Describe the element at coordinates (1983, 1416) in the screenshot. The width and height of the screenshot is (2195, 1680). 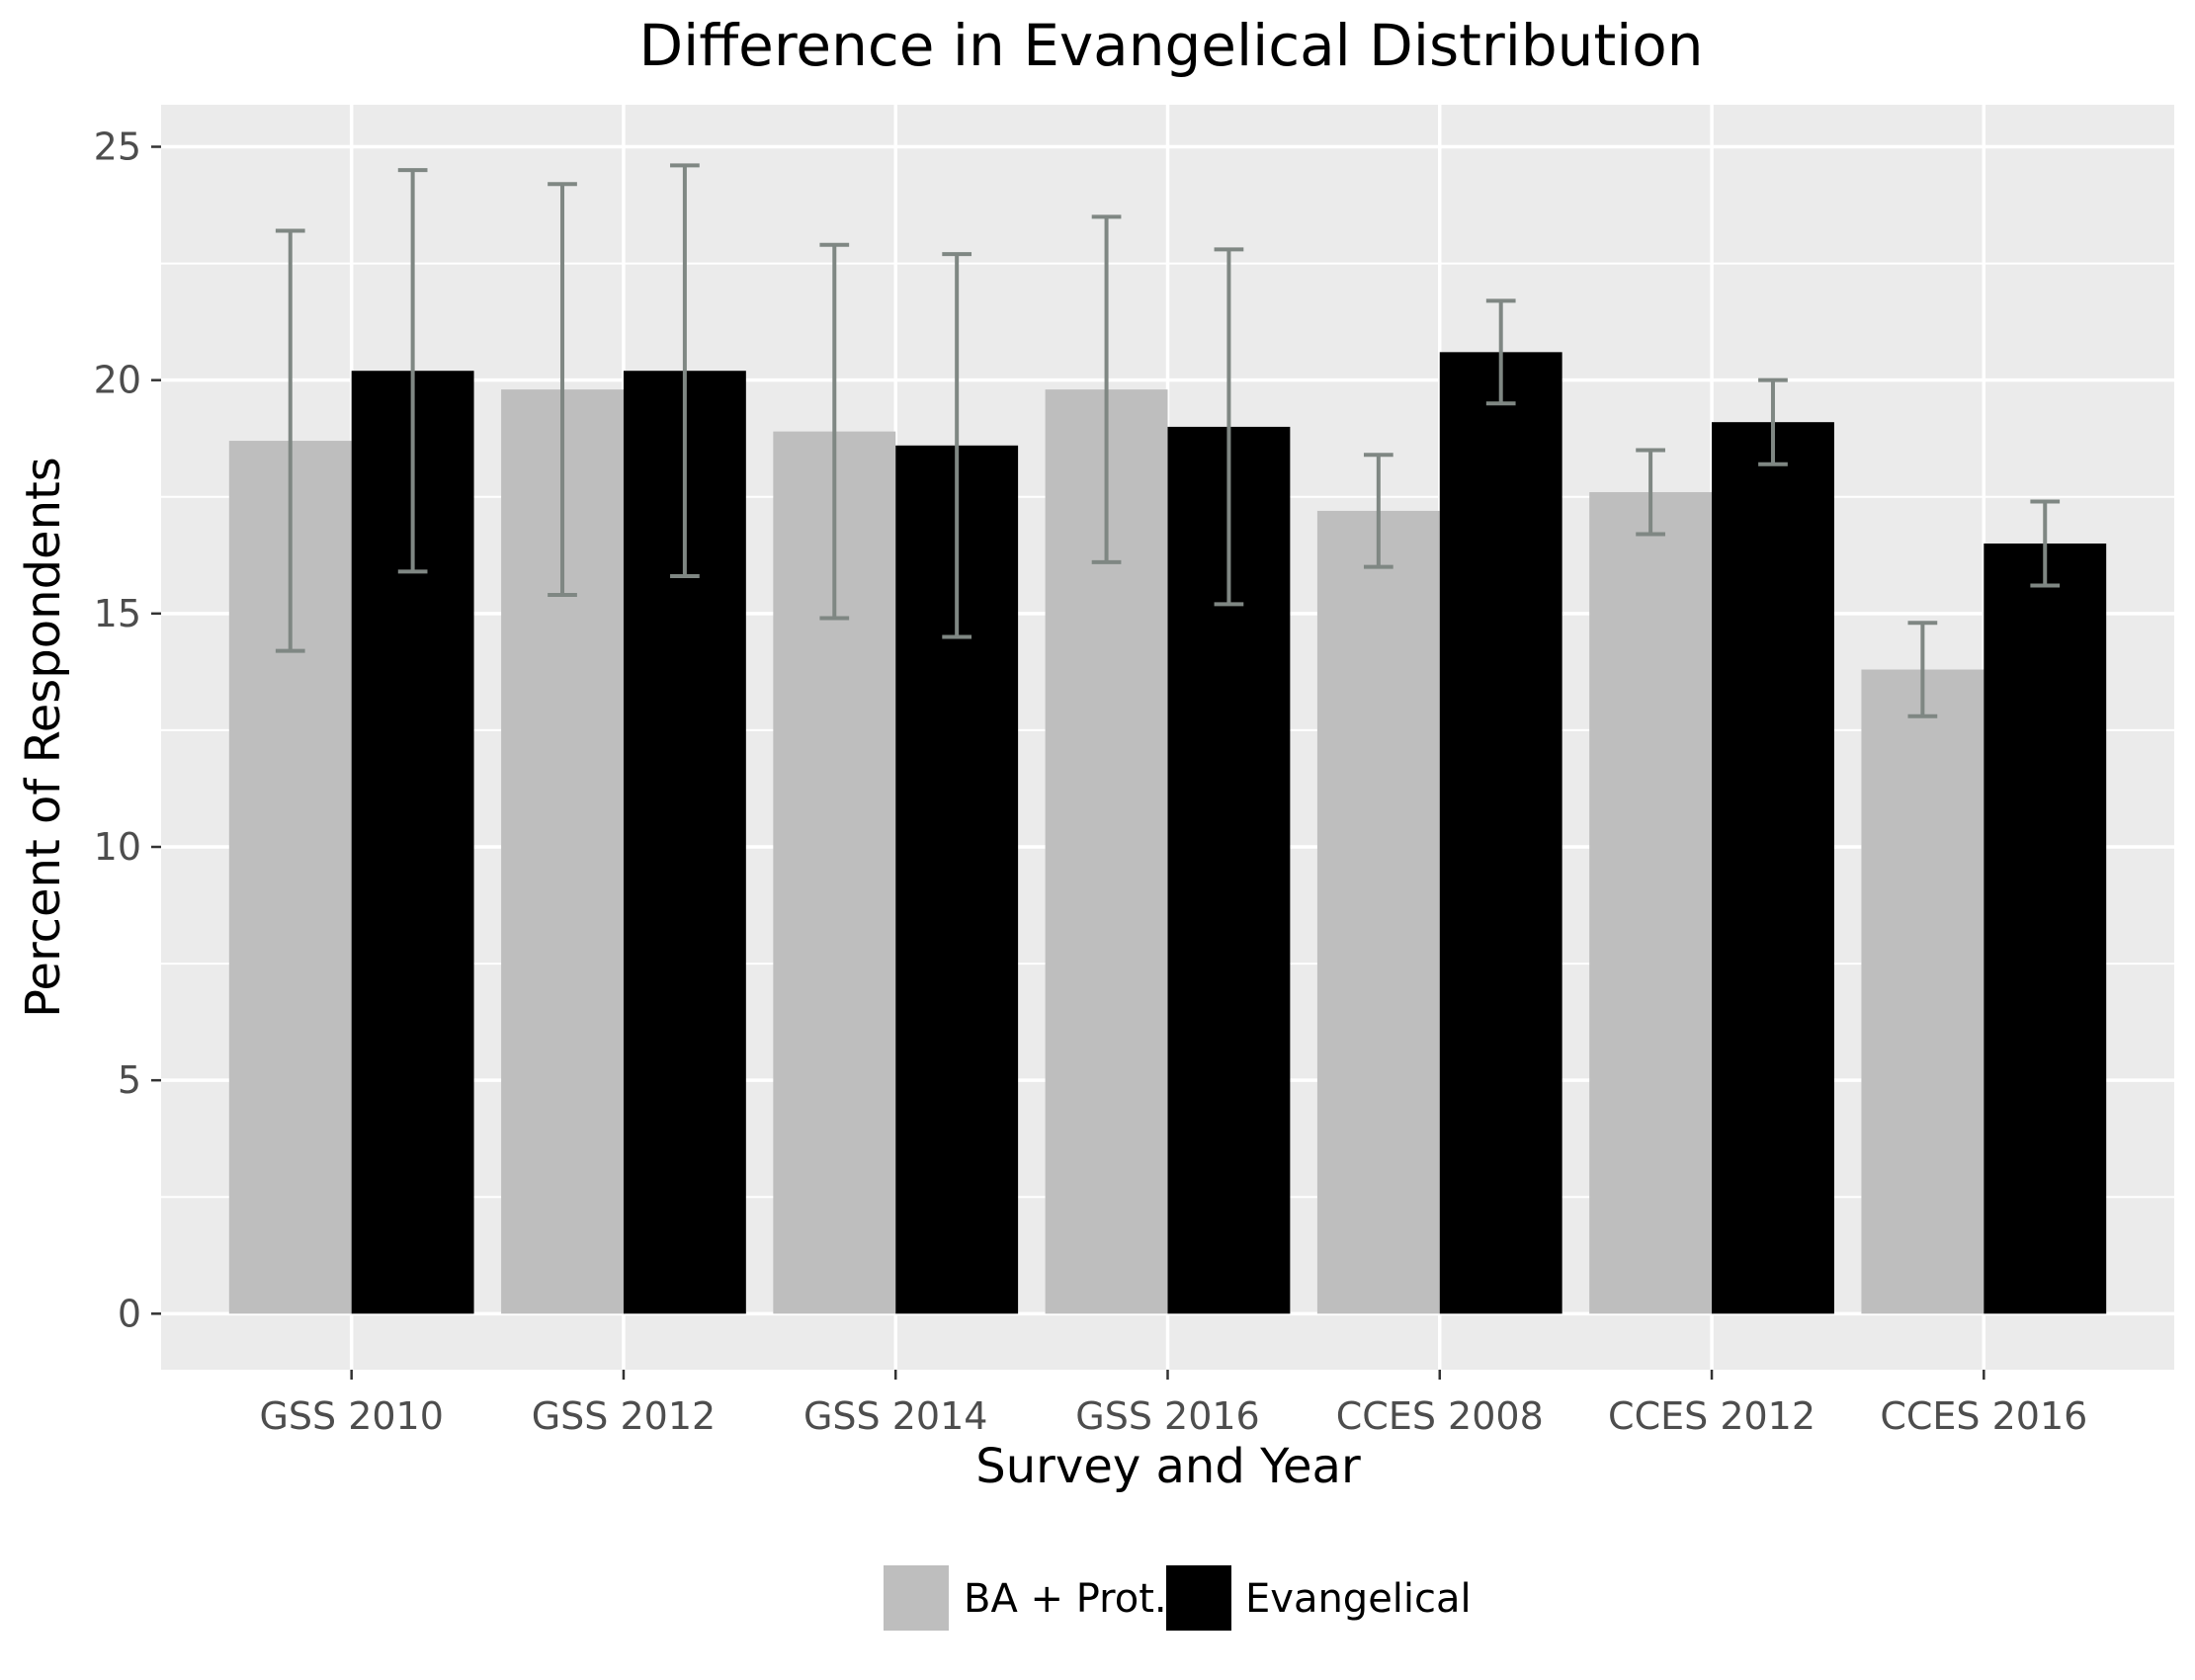
I see `x-tick-label: CCES 2016` at that location.